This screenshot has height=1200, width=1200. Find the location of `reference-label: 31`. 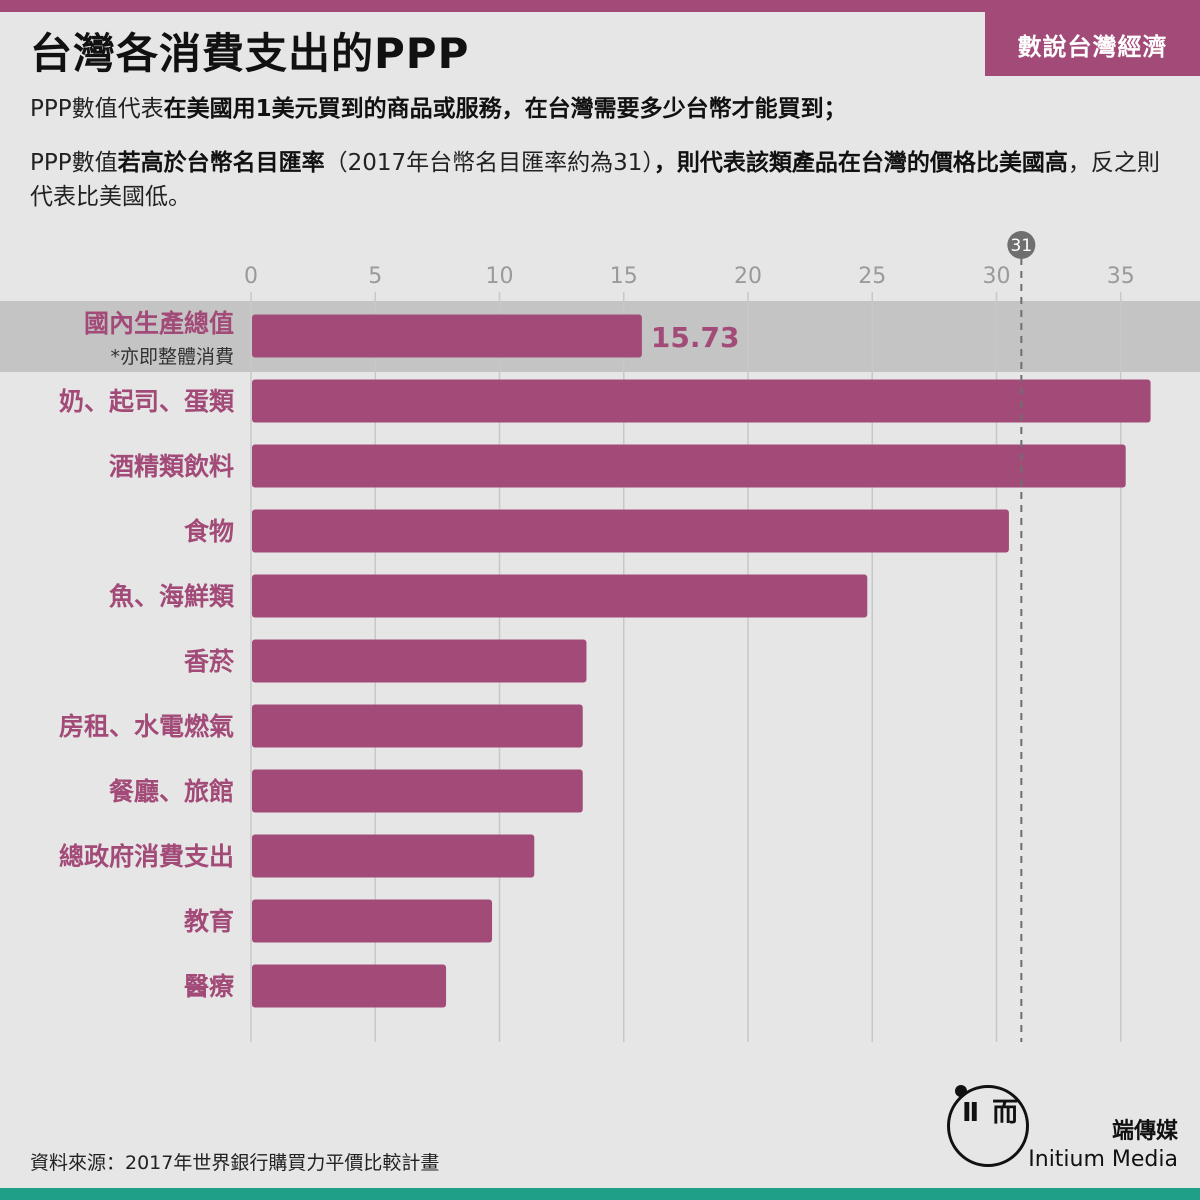

reference-label: 31 is located at coordinates (1022, 246).